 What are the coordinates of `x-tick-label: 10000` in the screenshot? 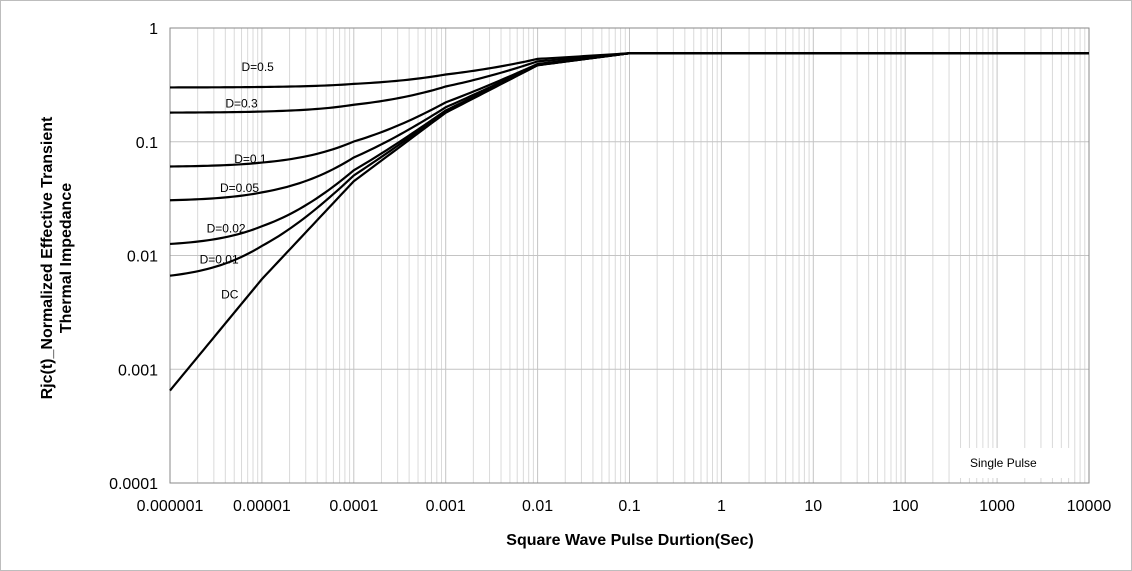 It's located at (1089, 506).